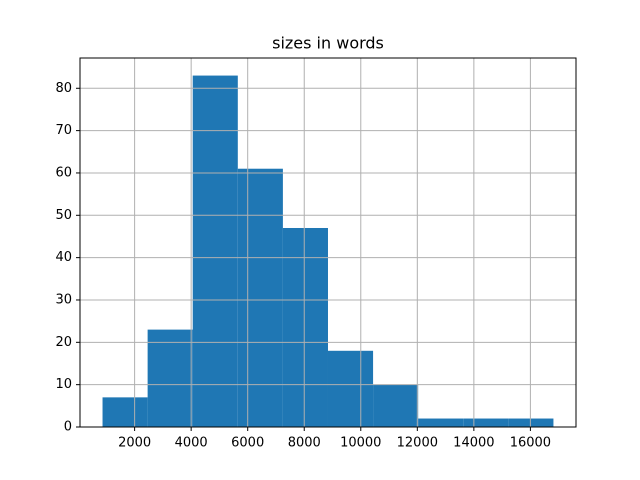 Image resolution: width=640 pixels, height=480 pixels. What do you see at coordinates (417, 443) in the screenshot?
I see `x-tick-label: 12000` at bounding box center [417, 443].